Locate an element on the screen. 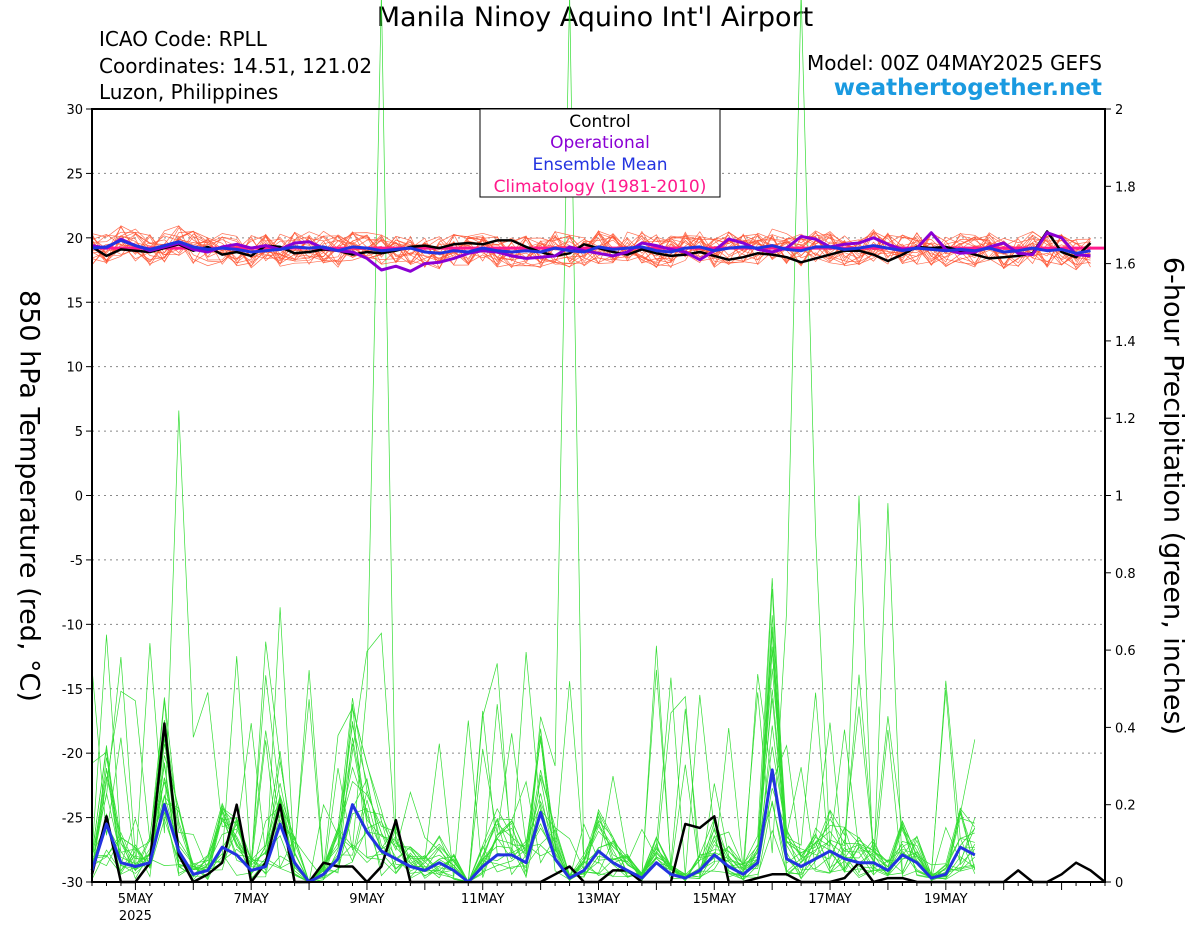 The height and width of the screenshot is (927, 1200). y-tick-label: 10 is located at coordinates (74, 368).